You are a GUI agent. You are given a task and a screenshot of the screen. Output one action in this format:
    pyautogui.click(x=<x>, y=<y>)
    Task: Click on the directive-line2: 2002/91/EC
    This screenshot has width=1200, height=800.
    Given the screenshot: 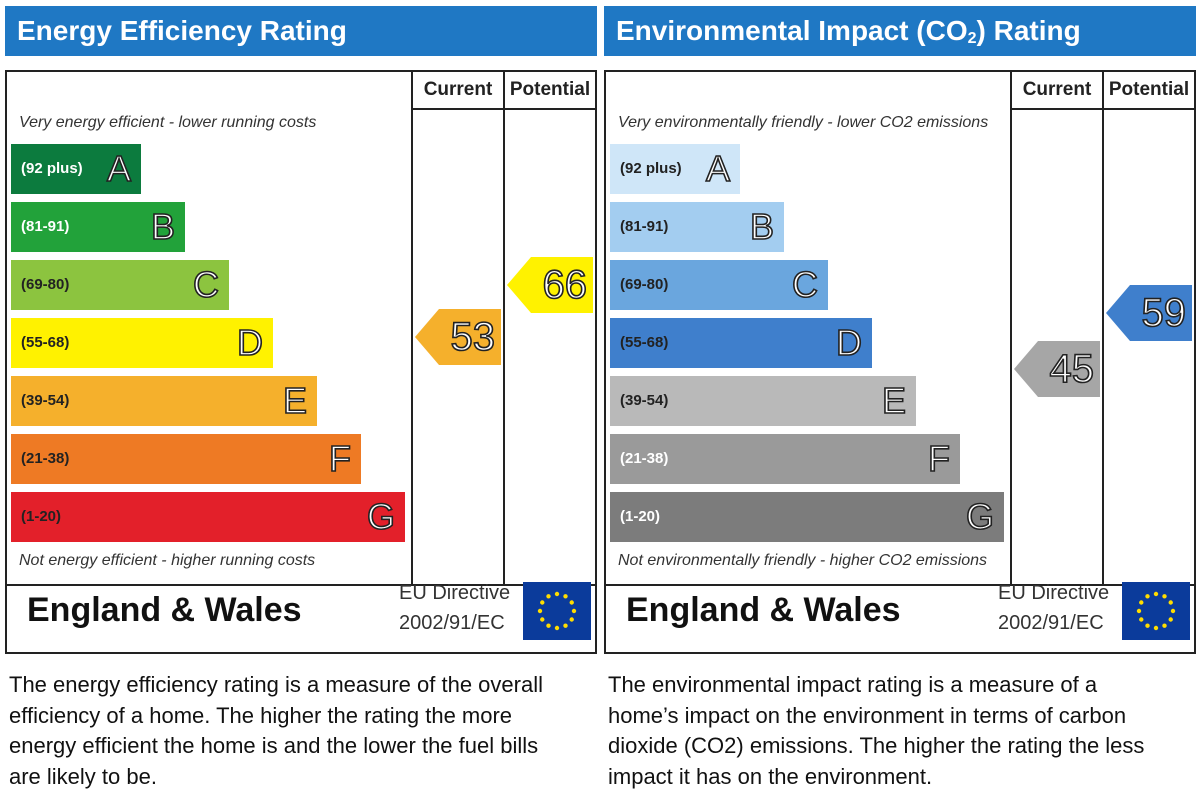 What is the action you would take?
    pyautogui.click(x=1051, y=623)
    